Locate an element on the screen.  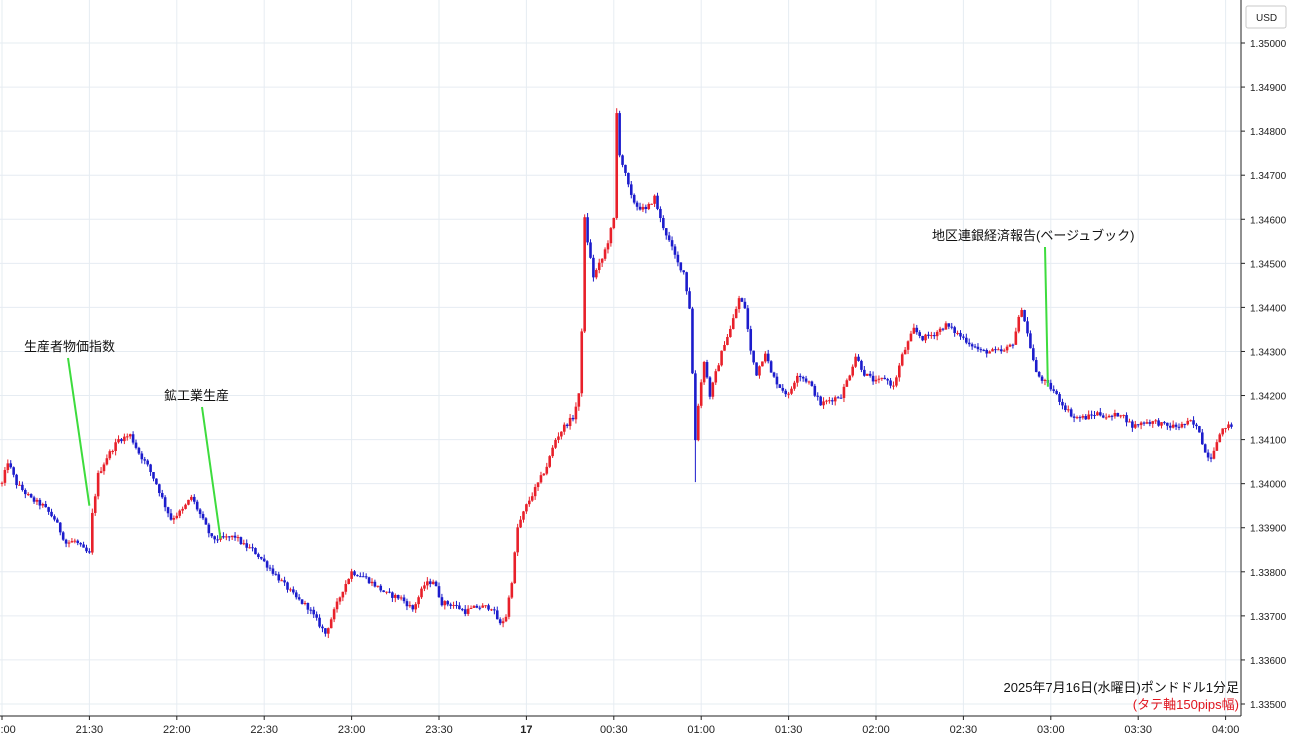
currency-badge: USD is located at coordinates (1266, 17).